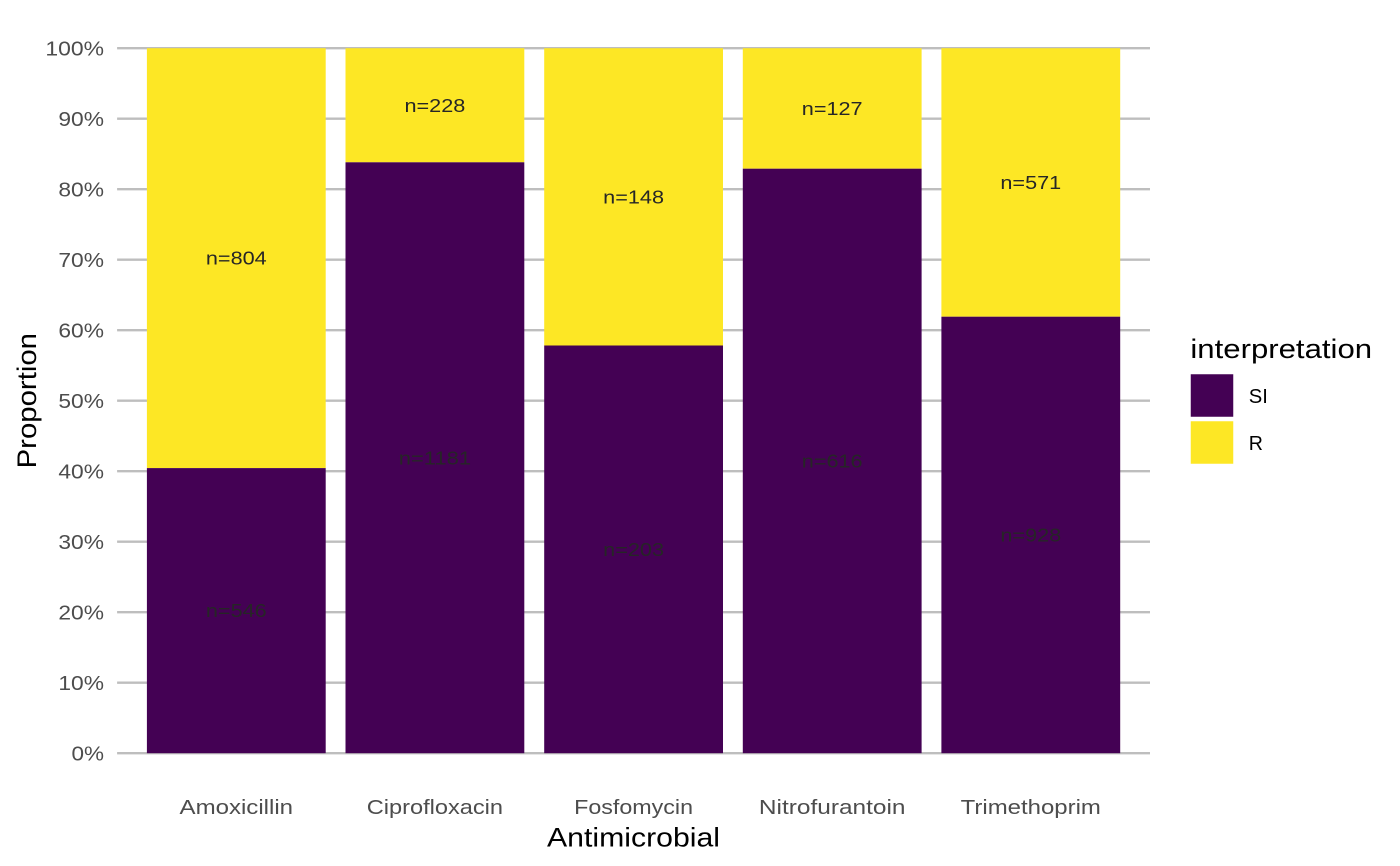 The width and height of the screenshot is (1400, 866). What do you see at coordinates (81, 331) in the screenshot?
I see `svg-text: 60%` at bounding box center [81, 331].